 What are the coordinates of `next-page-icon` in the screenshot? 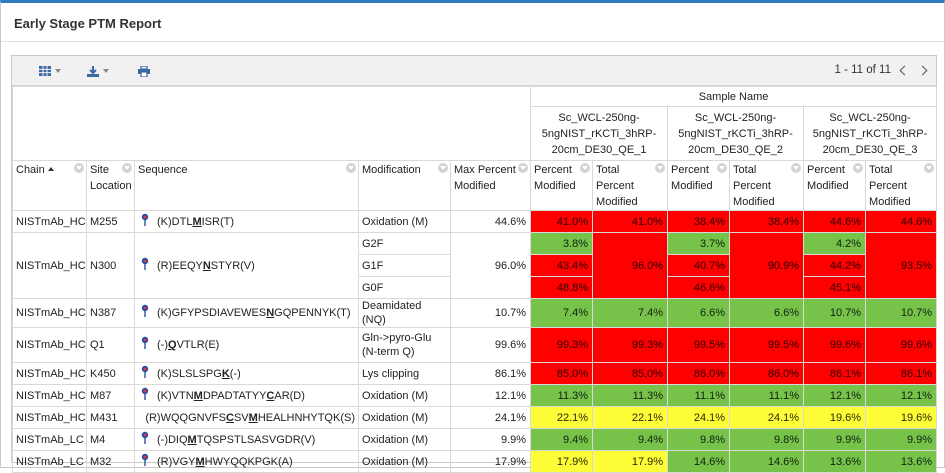 It's located at (923, 70).